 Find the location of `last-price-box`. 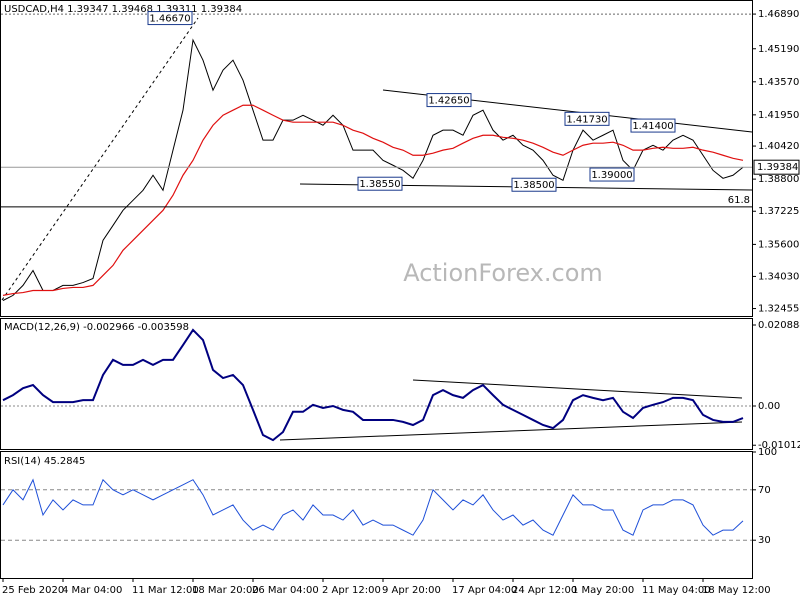

last-price-box is located at coordinates (776, 167).